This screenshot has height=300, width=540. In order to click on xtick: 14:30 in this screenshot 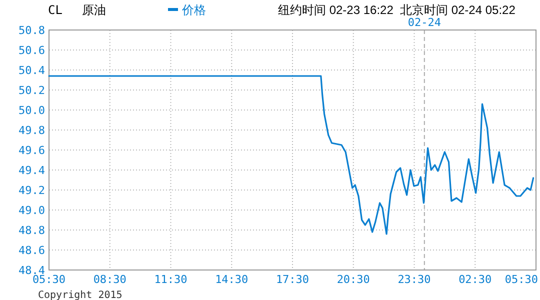, I will do `click(231, 279)`.